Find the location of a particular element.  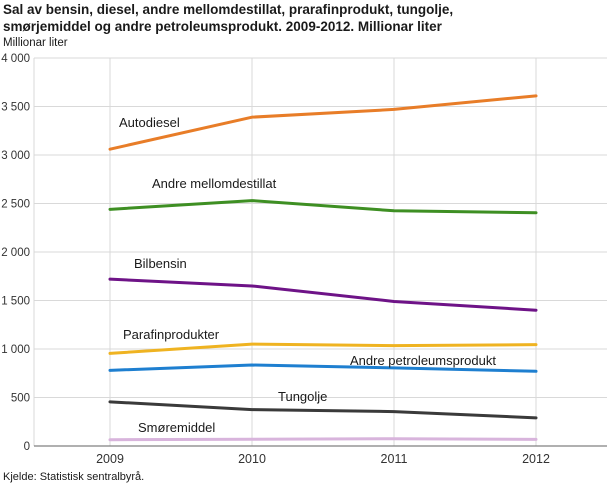

series-line-smoremiddel is located at coordinates (323, 439).